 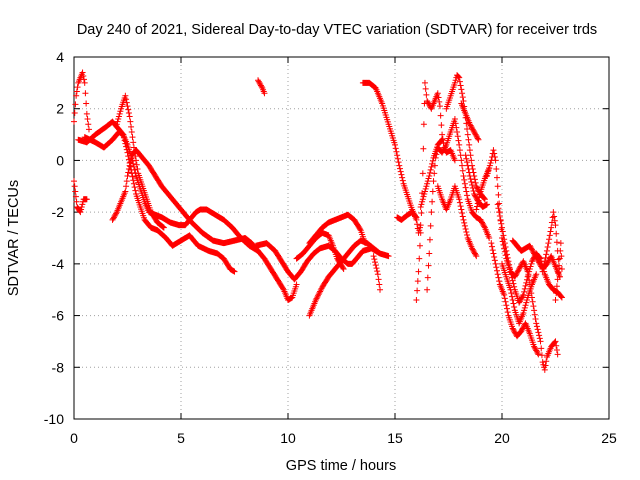 What do you see at coordinates (609, 438) in the screenshot?
I see `x-tick-label: 25` at bounding box center [609, 438].